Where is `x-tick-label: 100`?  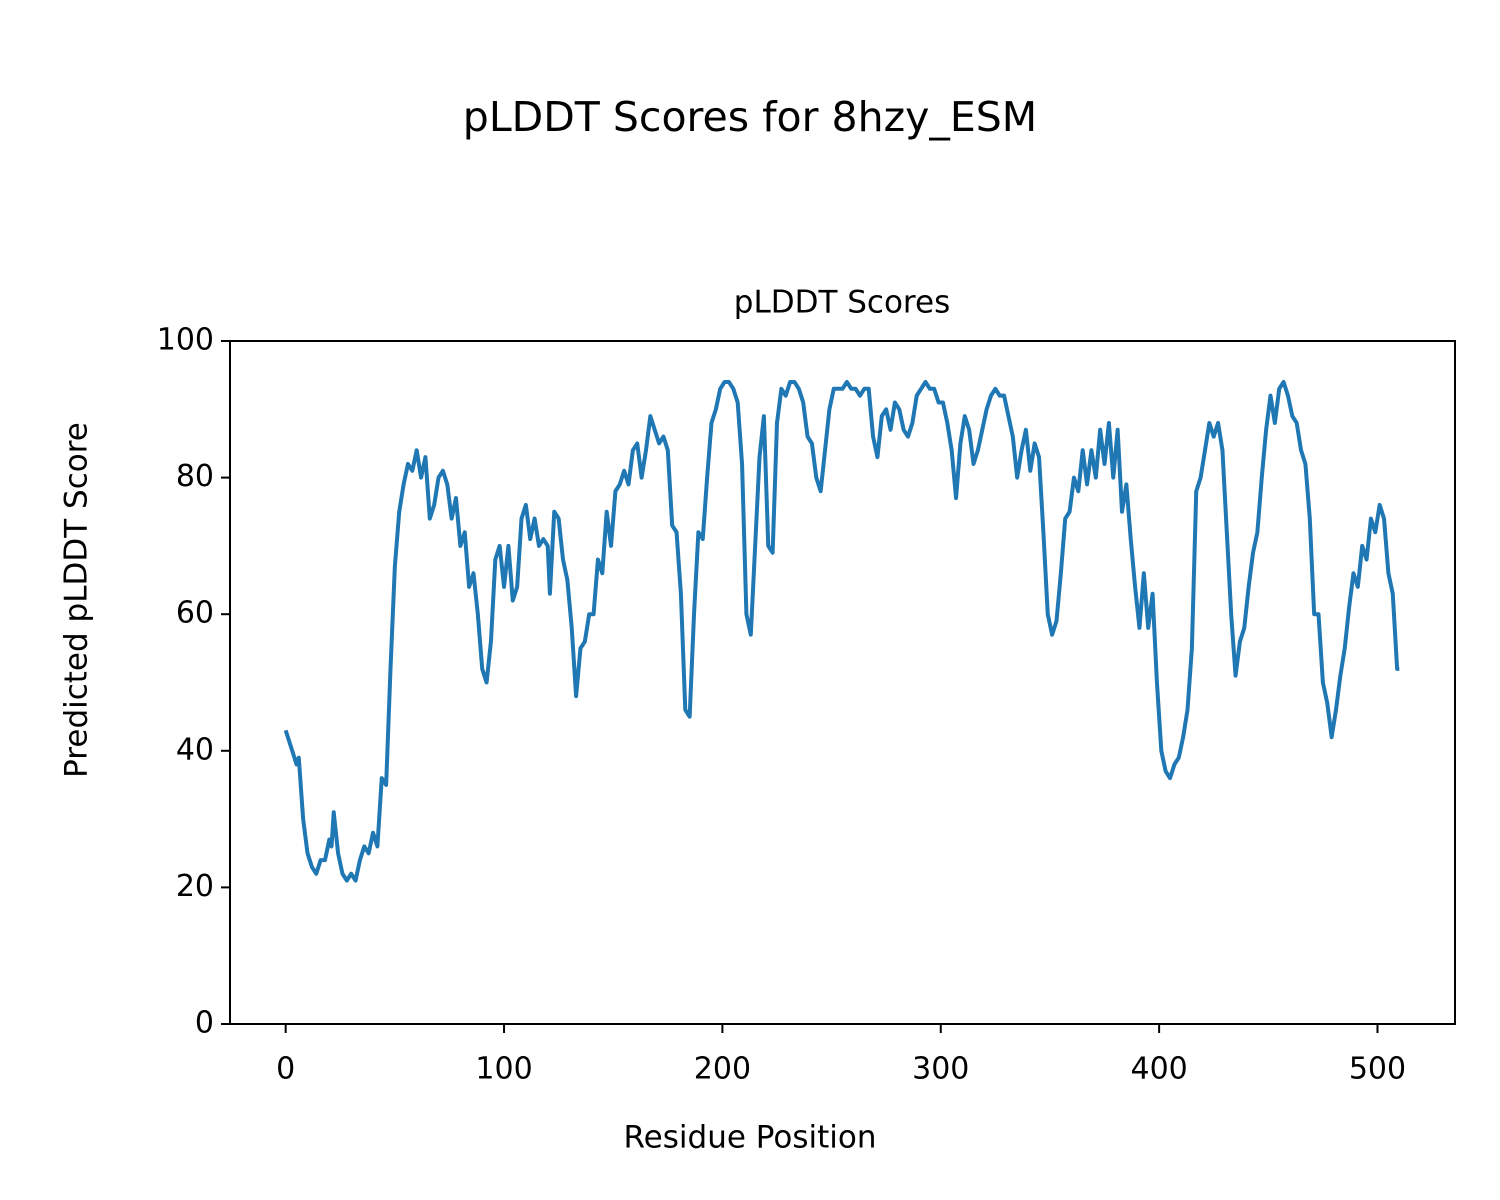
x-tick-label: 100 is located at coordinates (503, 1069).